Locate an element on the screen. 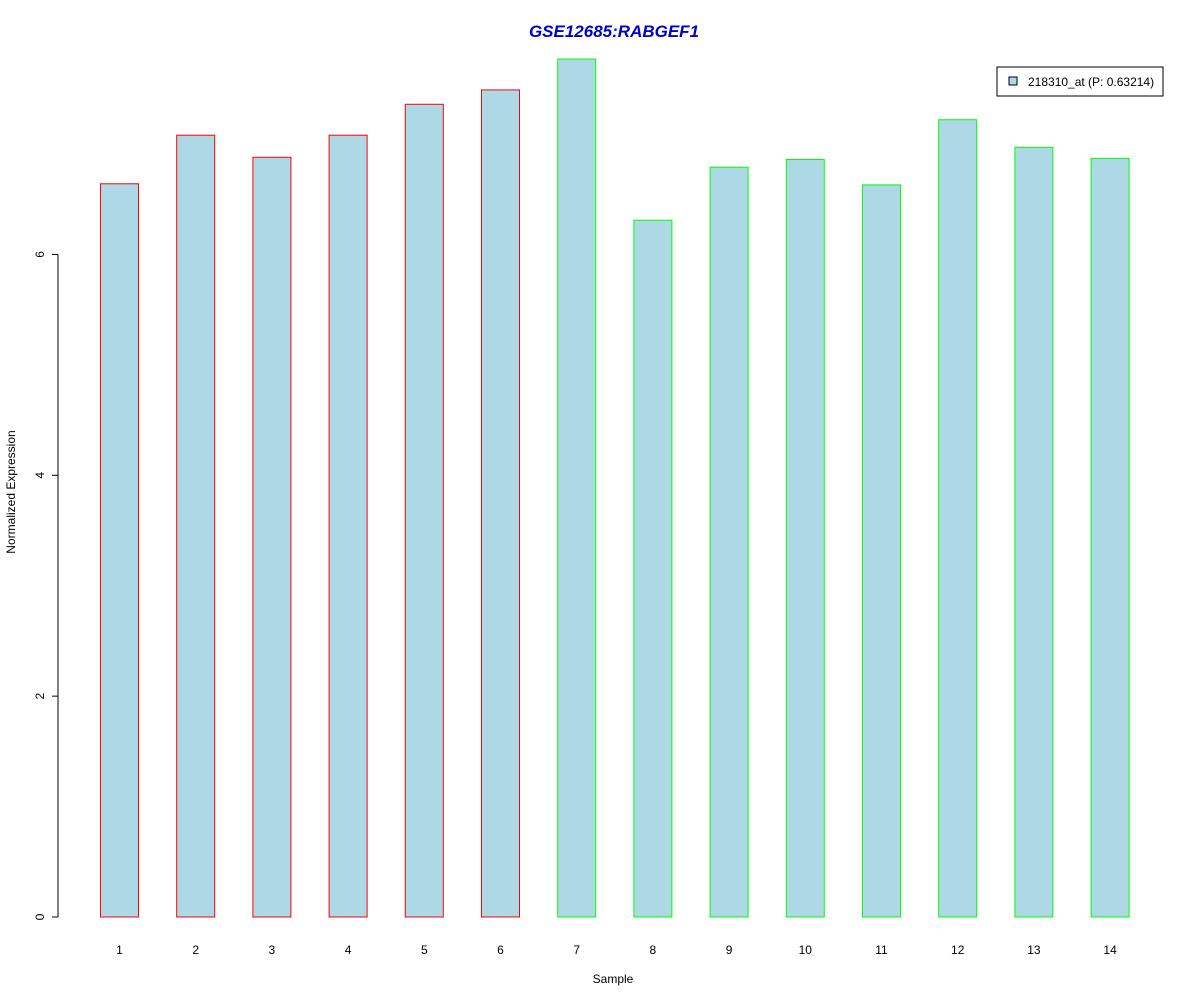 The image size is (1200, 1000). x-tick-label: 4 is located at coordinates (348, 950).